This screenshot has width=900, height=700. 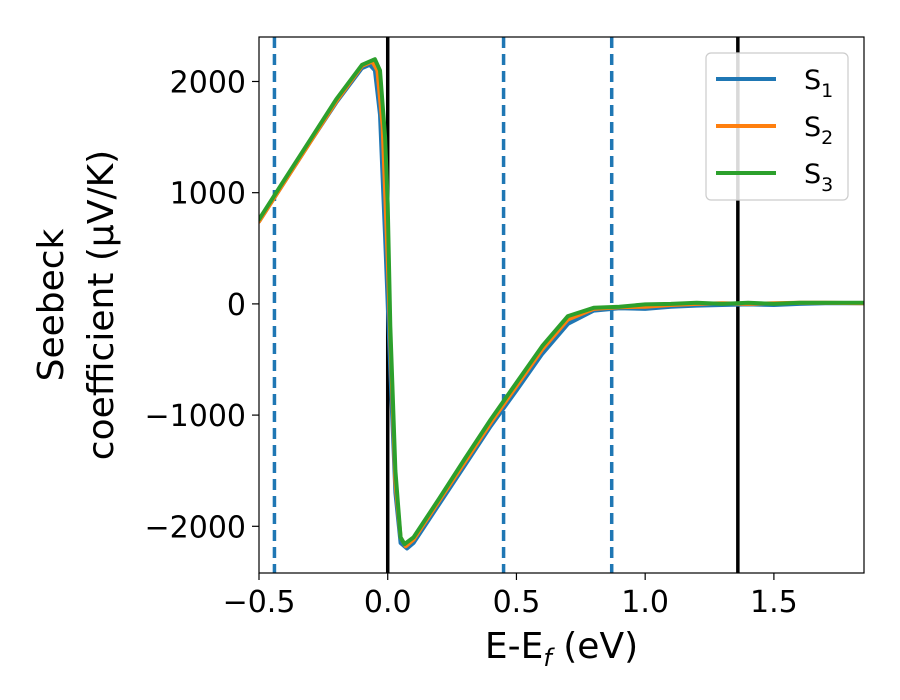 What do you see at coordinates (76, 305) in the screenshot?
I see `y-axis-label: Seebeck coefficient (μV/K)` at bounding box center [76, 305].